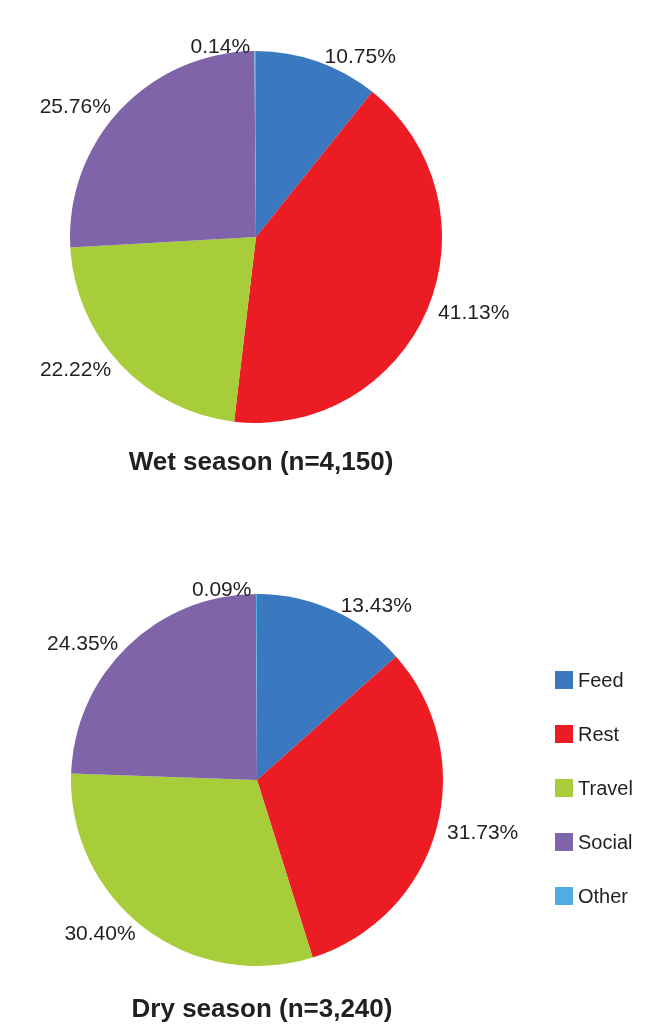  Describe the element at coordinates (605, 842) in the screenshot. I see `legend-label: Social` at that location.